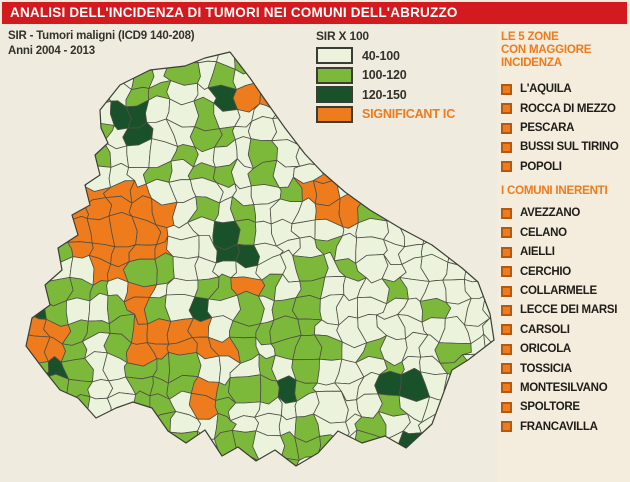 Image resolution: width=630 pixels, height=482 pixels. I want to click on legend-label: 120-150, so click(384, 94).